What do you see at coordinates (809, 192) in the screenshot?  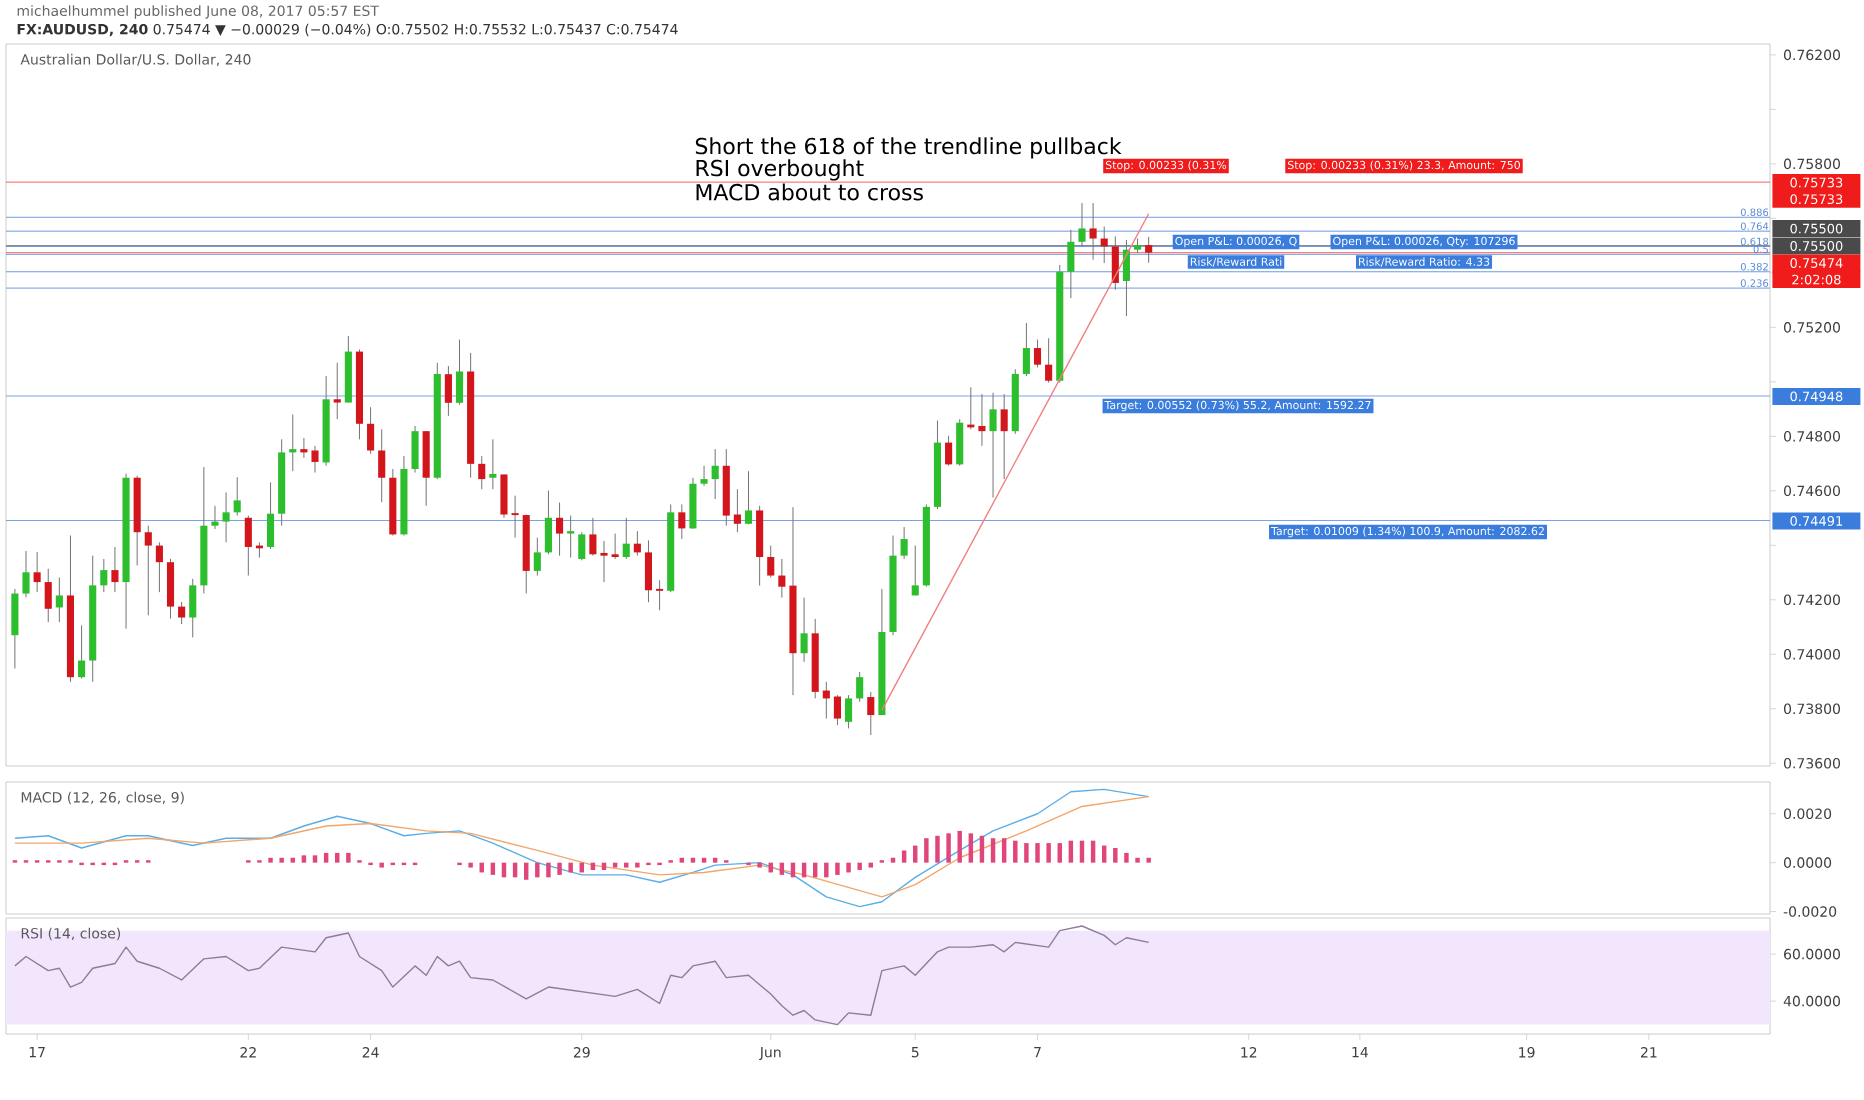 I see `annotation: MACD about to cross` at bounding box center [809, 192].